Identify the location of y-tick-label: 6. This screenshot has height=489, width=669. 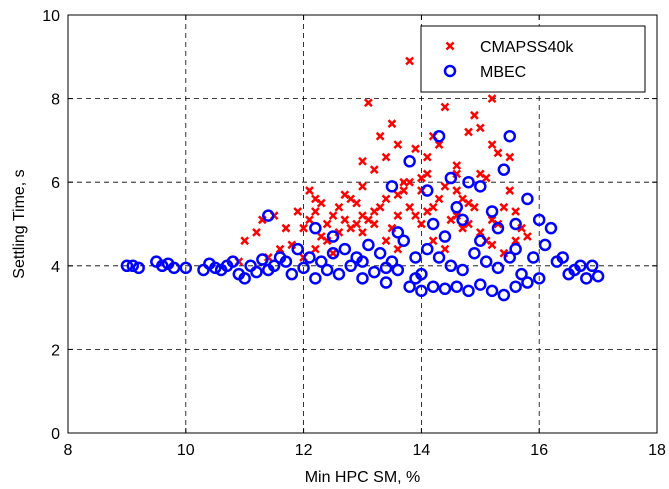
(55, 183).